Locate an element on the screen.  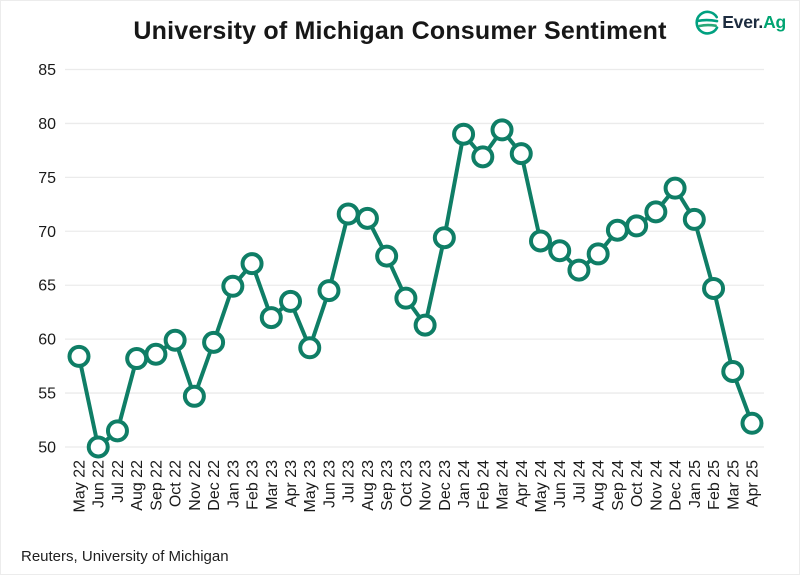
x-tick-label: Jan 25 is located at coordinates (695, 484).